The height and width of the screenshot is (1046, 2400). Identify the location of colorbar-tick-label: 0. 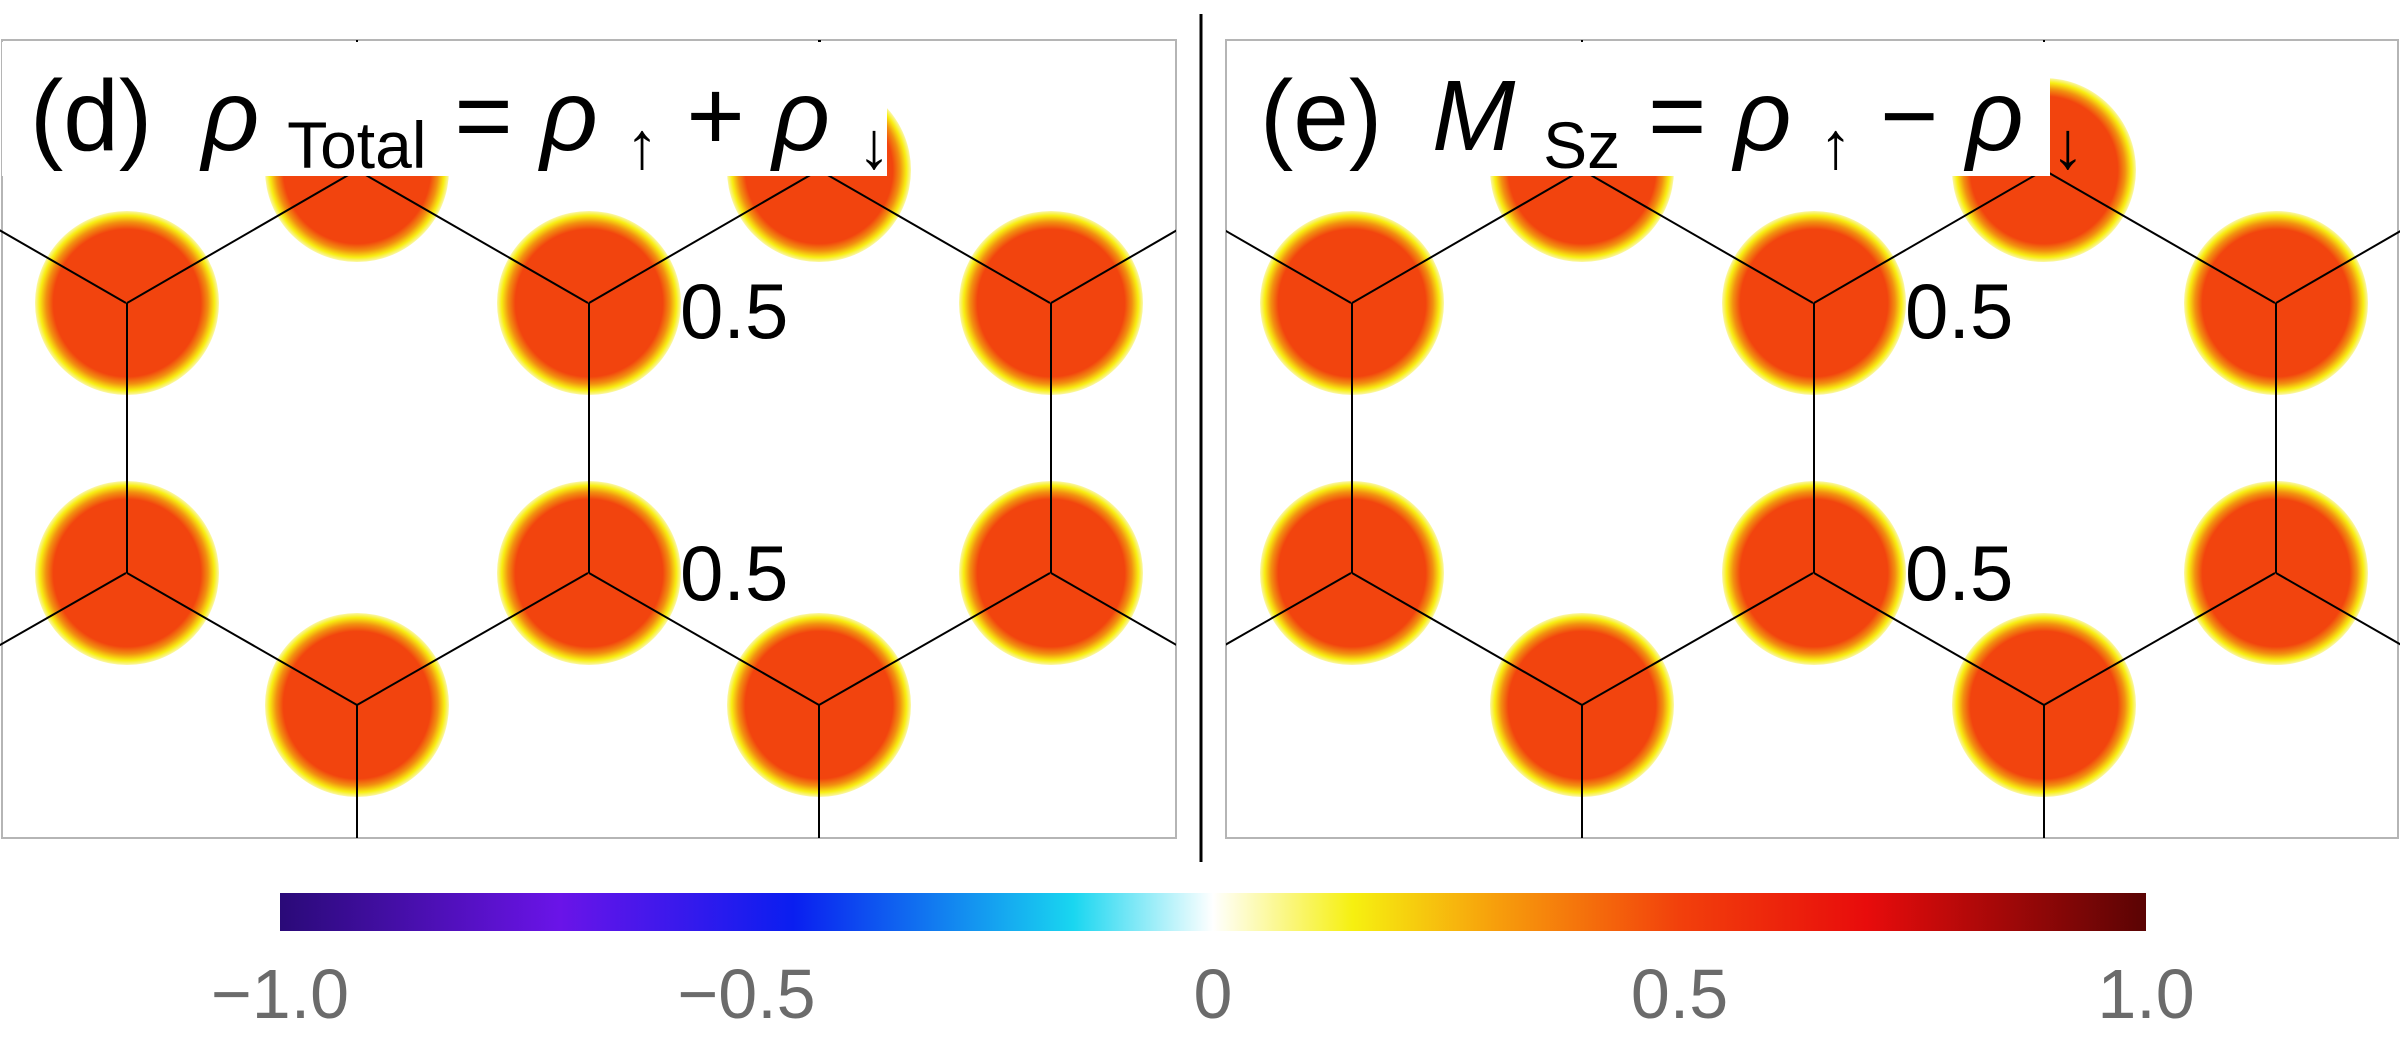
(1213, 994).